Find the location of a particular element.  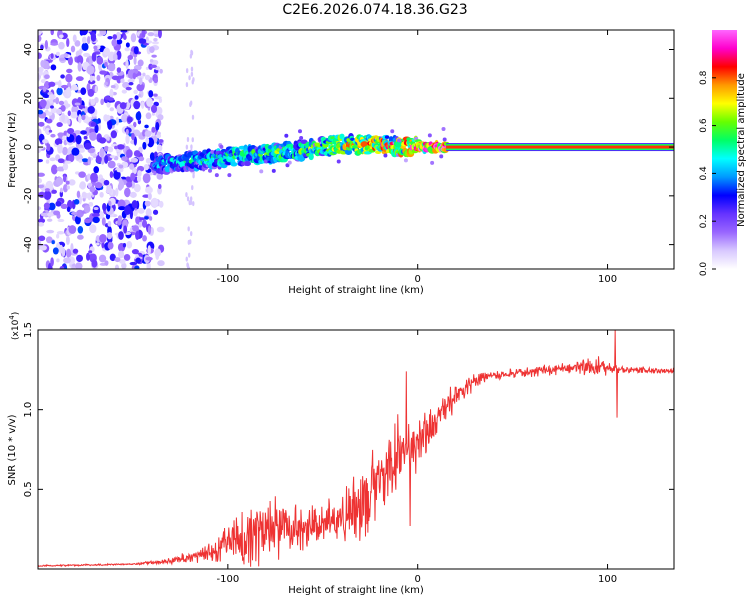

carrier-line-core is located at coordinates (560, 147).